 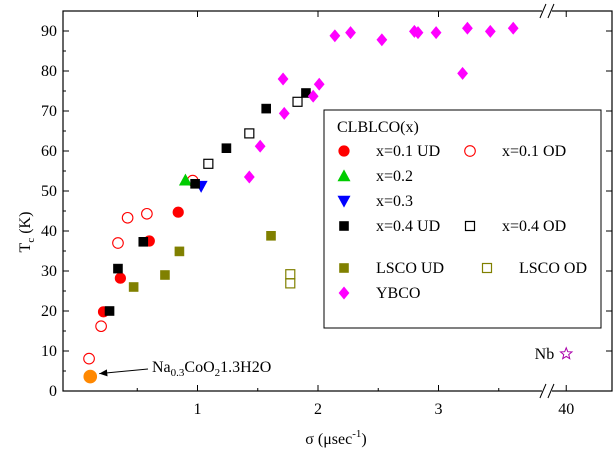 I want to click on legend-marker-lsco_ud, so click(x=344, y=268).